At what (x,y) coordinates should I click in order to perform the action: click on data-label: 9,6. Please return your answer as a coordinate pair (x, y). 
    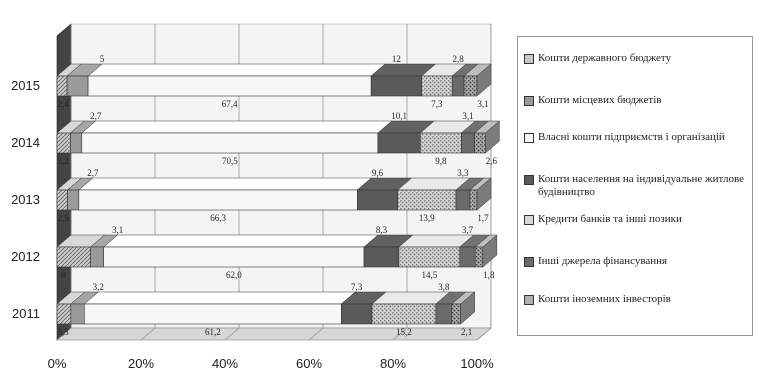
    Looking at the image, I should click on (378, 173).